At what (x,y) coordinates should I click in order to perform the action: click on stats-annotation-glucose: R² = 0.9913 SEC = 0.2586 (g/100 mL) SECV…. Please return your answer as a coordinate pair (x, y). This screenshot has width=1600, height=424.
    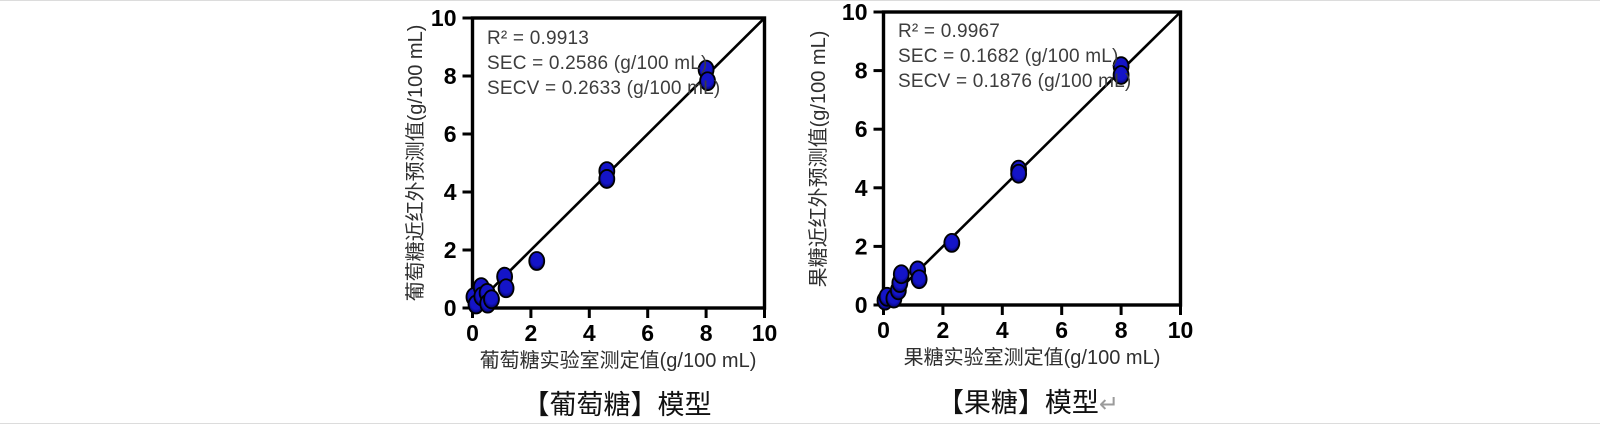
    Looking at the image, I should click on (603, 63).